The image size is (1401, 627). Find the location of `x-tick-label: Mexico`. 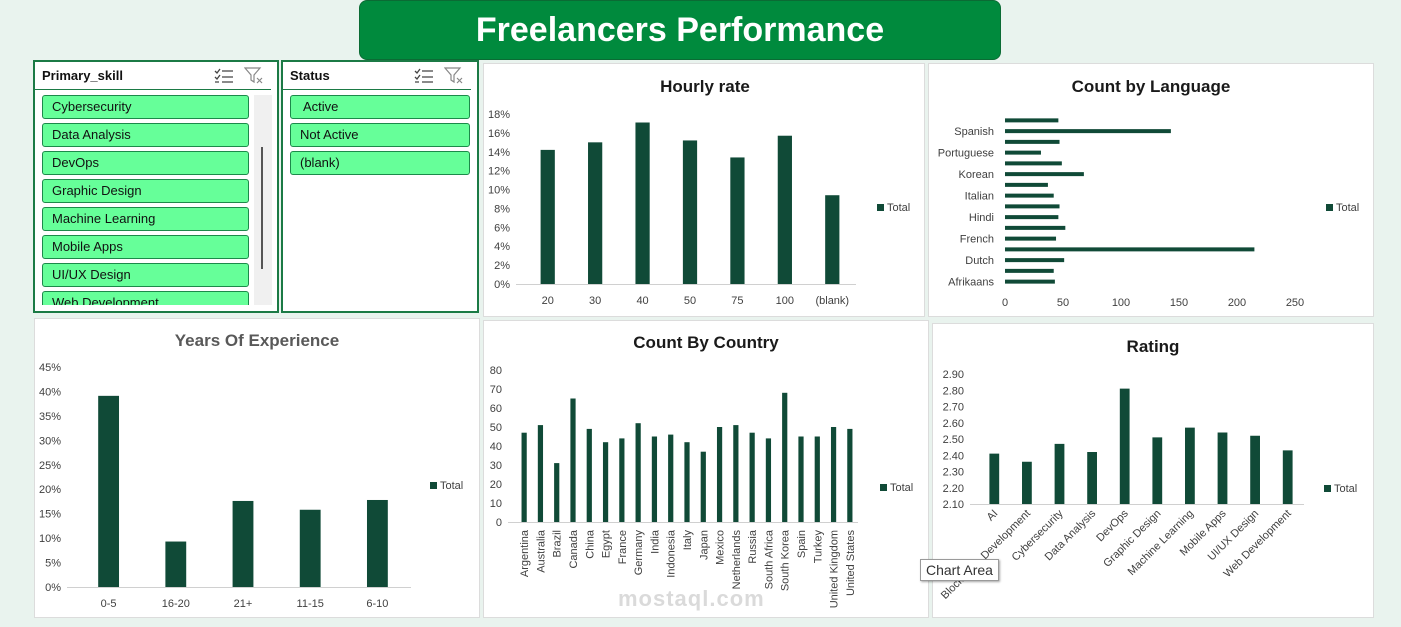

x-tick-label: Mexico is located at coordinates (721, 547).